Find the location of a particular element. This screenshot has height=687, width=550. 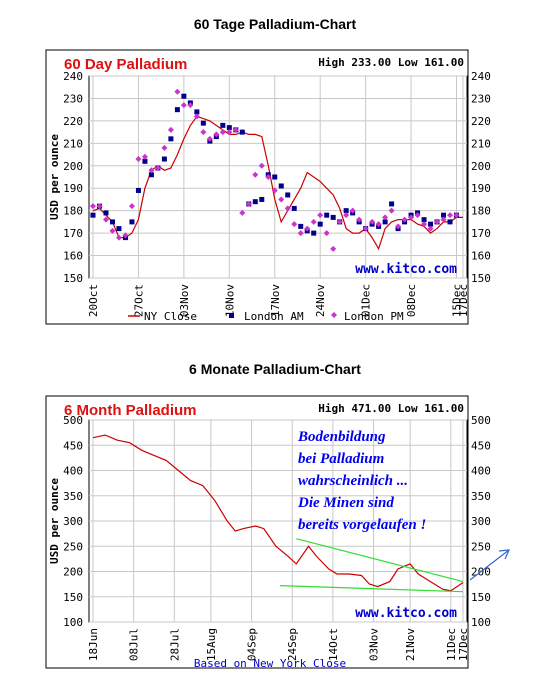

y-tick-label-right: 250 is located at coordinates (481, 546).